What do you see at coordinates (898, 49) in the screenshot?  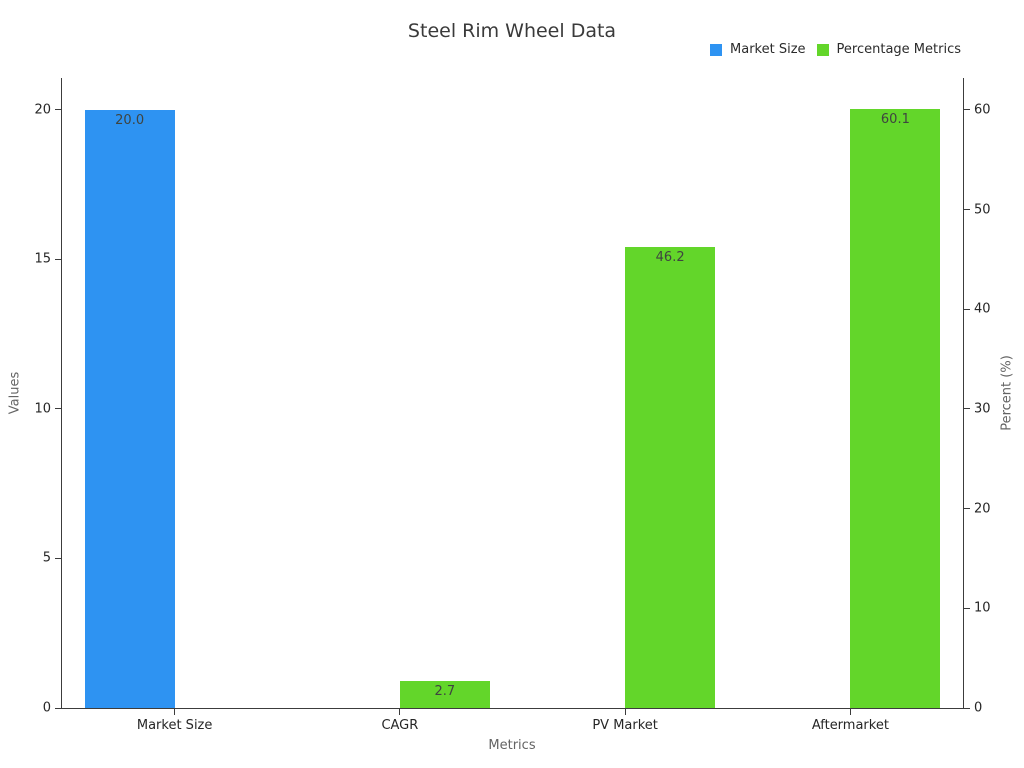 I see `legend-label-percentage-metrics: Percentage Metrics` at bounding box center [898, 49].